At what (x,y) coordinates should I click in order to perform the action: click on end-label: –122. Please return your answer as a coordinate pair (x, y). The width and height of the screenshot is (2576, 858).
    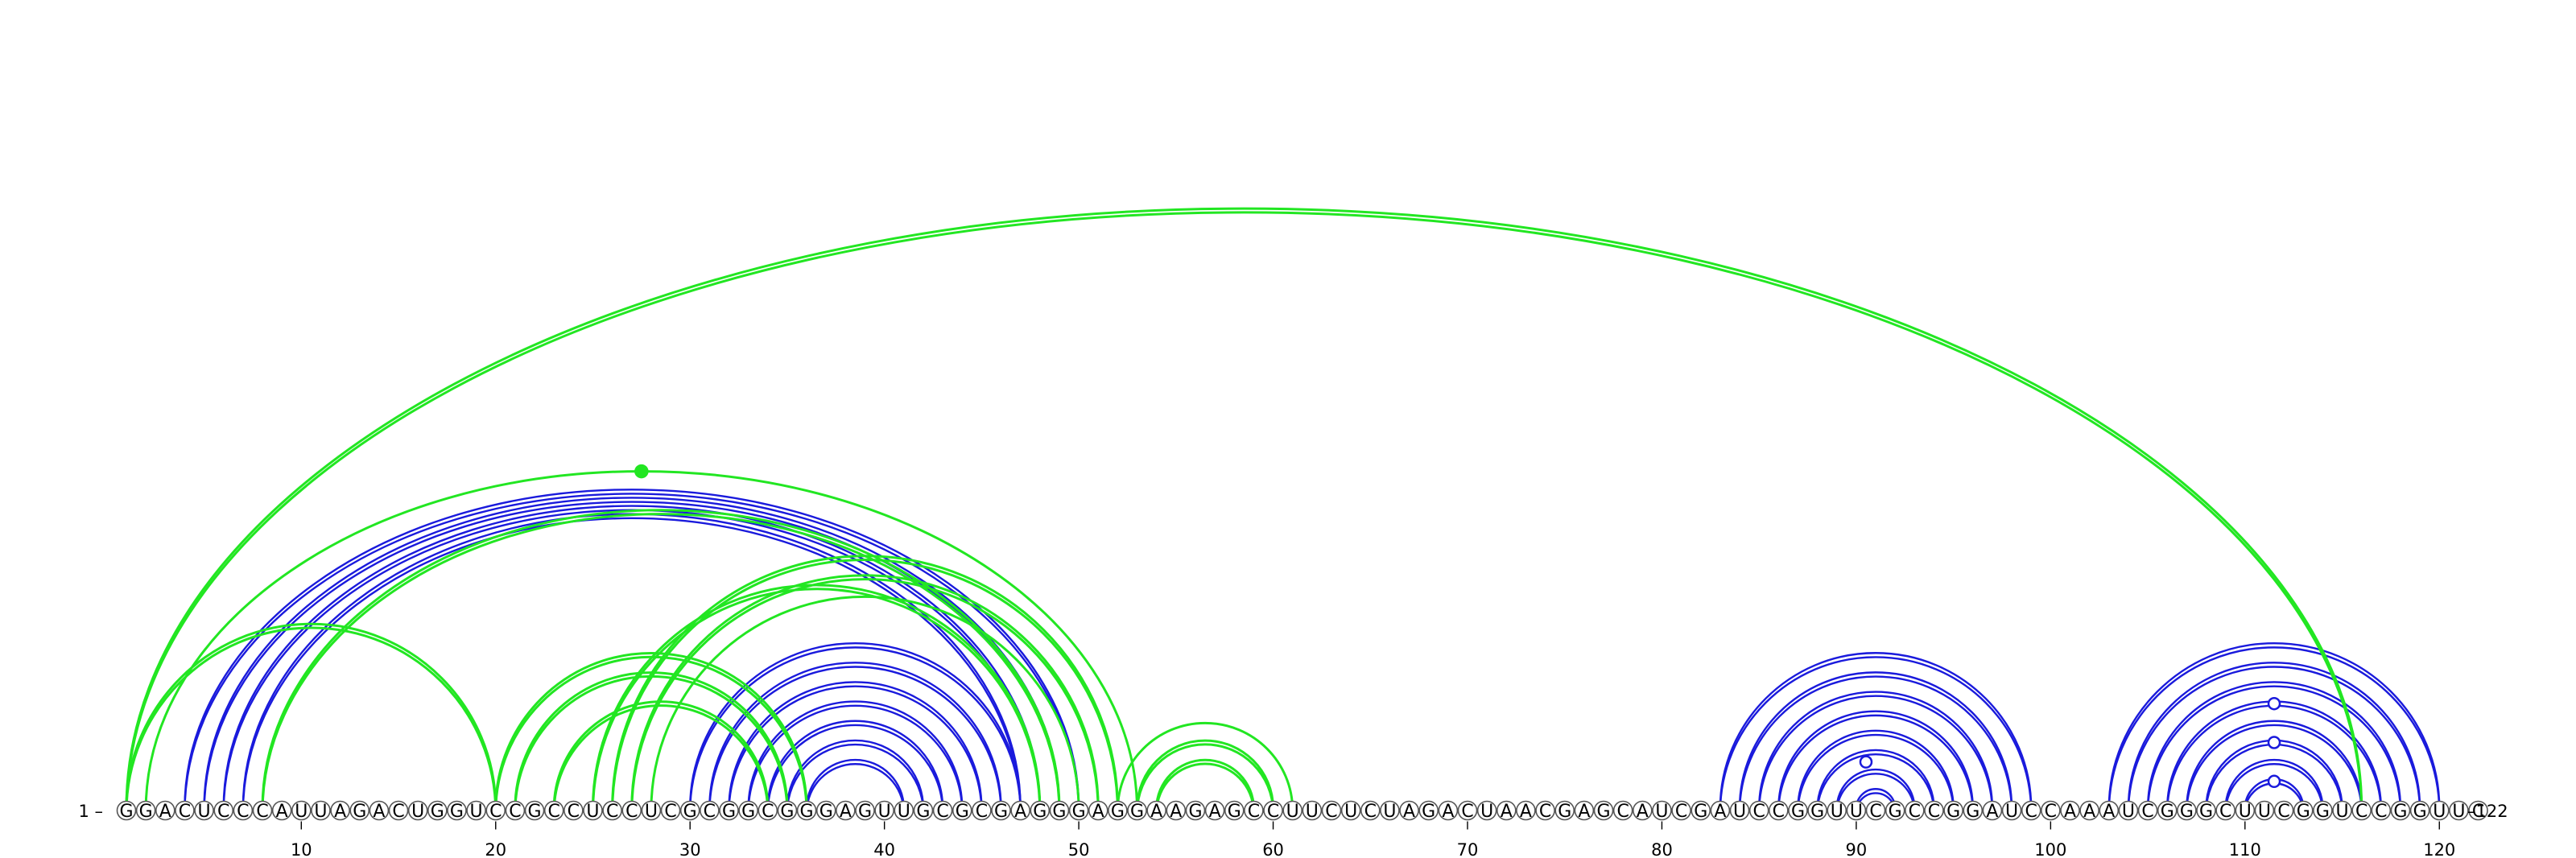
    Looking at the image, I should click on (2487, 812).